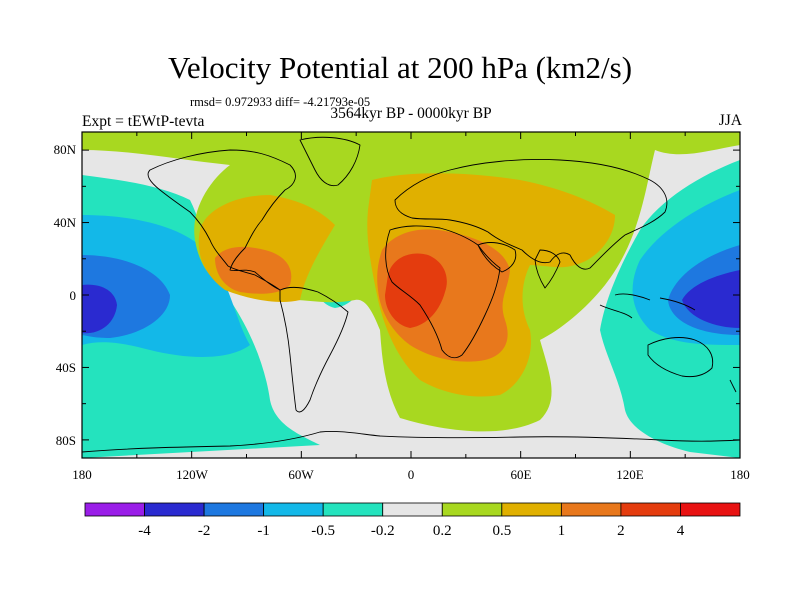  What do you see at coordinates (66, 367) in the screenshot?
I see `y-tick-label: 40S` at bounding box center [66, 367].